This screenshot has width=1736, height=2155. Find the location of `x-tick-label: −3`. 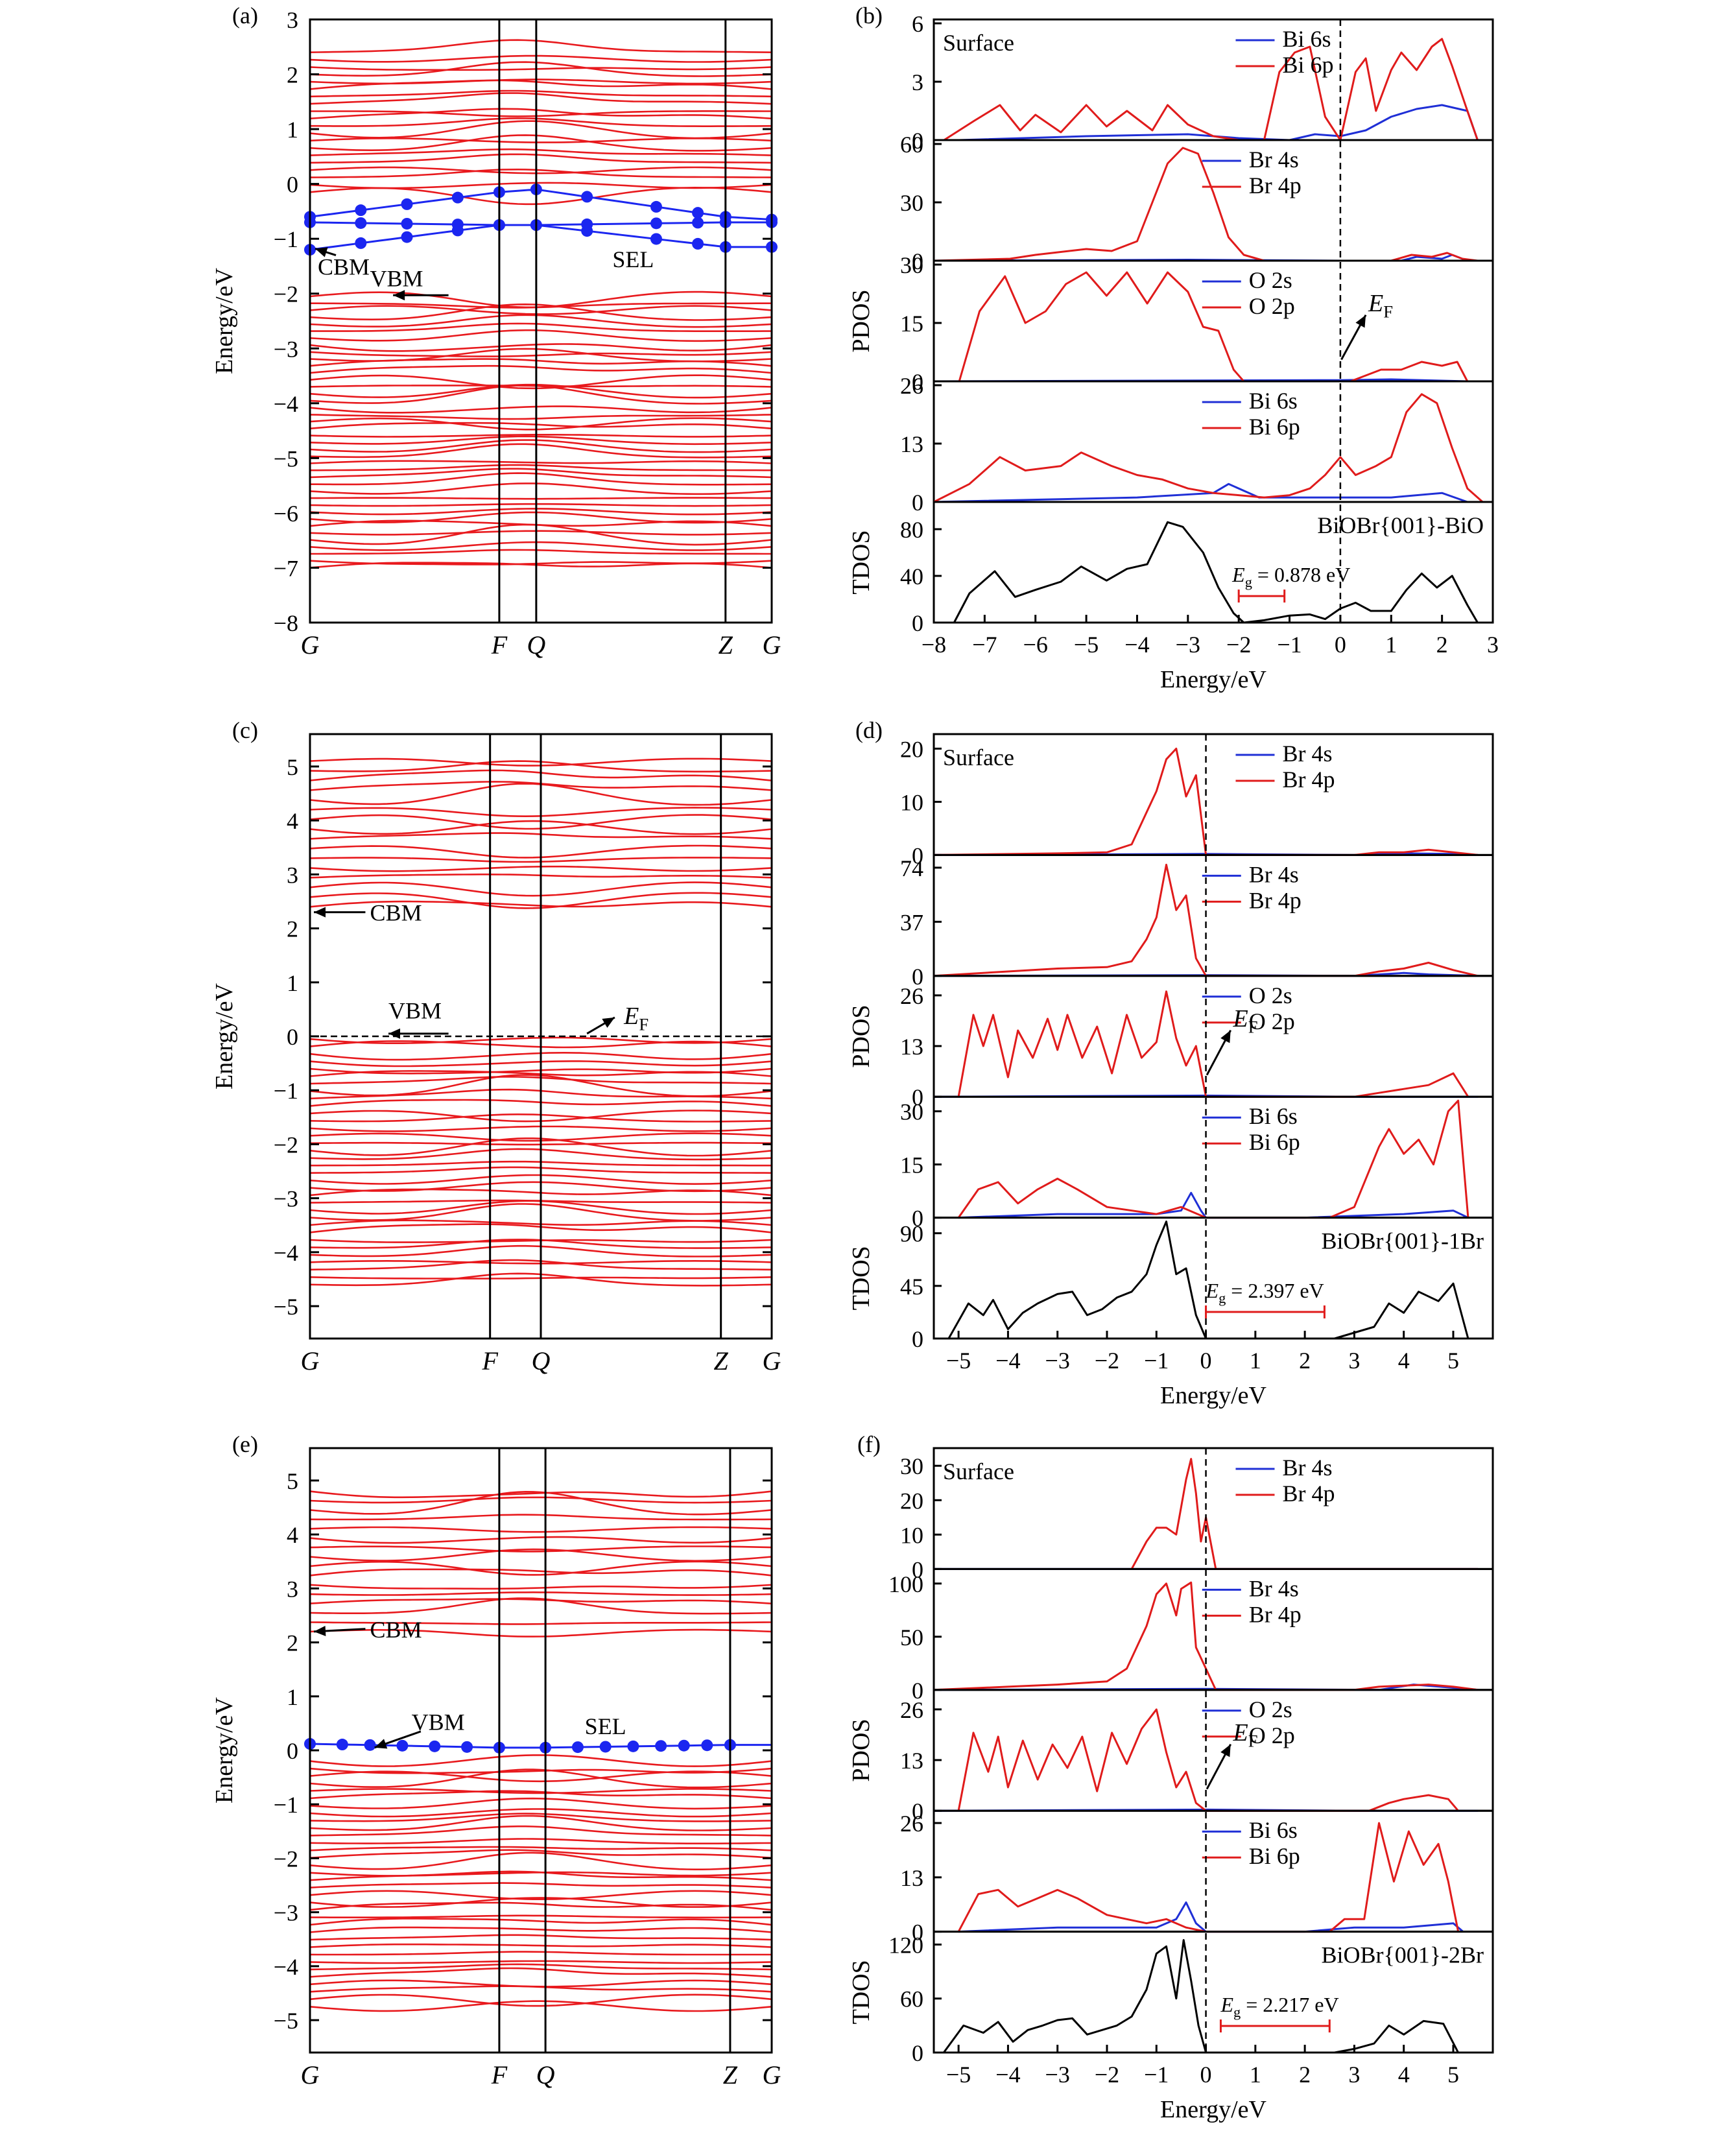

x-tick-label: −3 is located at coordinates (1057, 1361).